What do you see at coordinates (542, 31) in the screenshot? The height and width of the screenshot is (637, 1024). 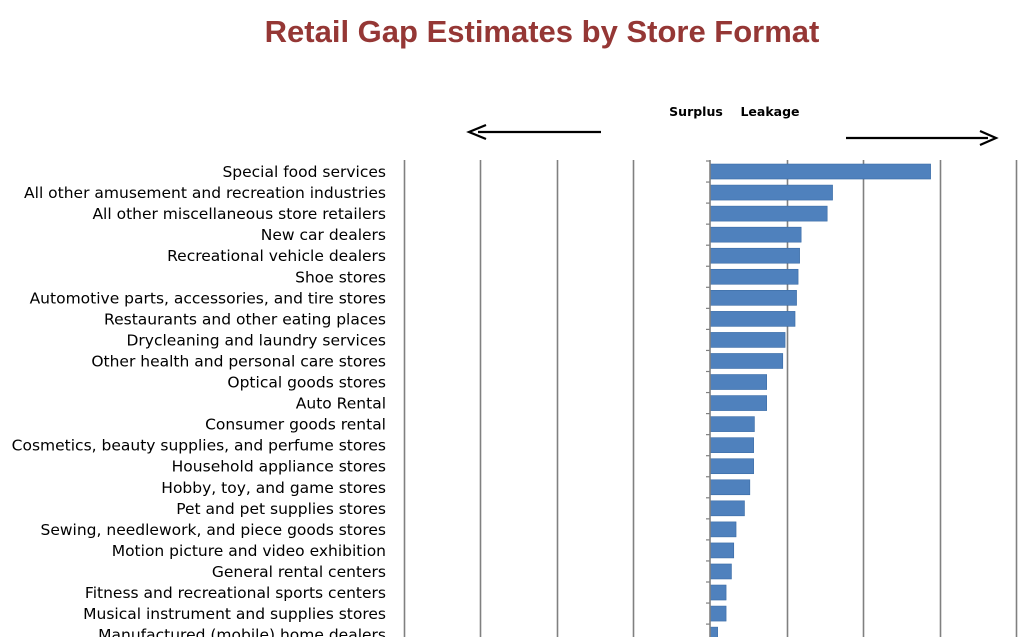 I see `chart-title: Retail Gap Estimates by Store Format` at bounding box center [542, 31].